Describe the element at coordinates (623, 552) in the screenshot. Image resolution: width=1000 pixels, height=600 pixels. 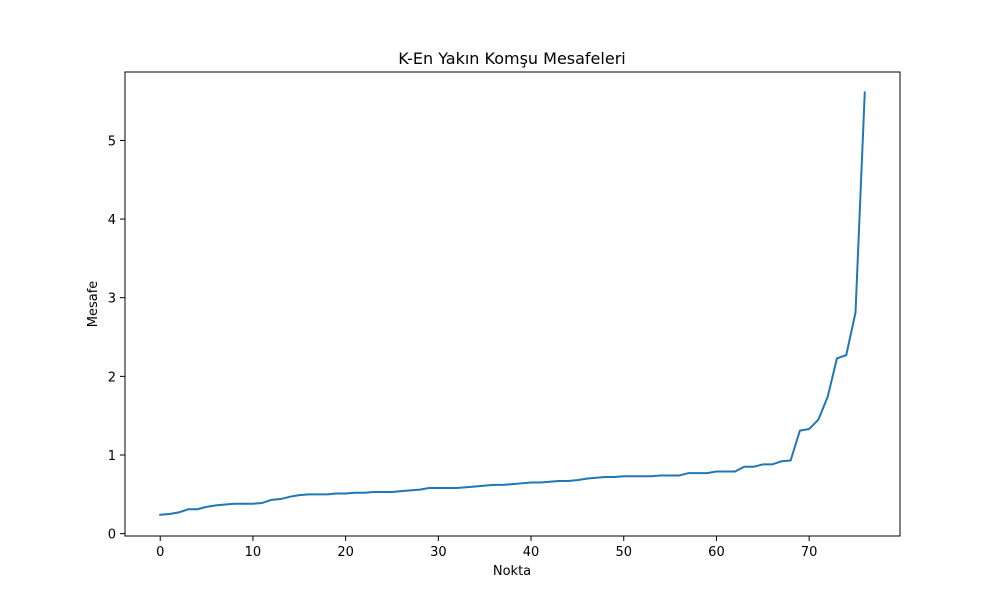
I see `x-tick-label: 50` at that location.